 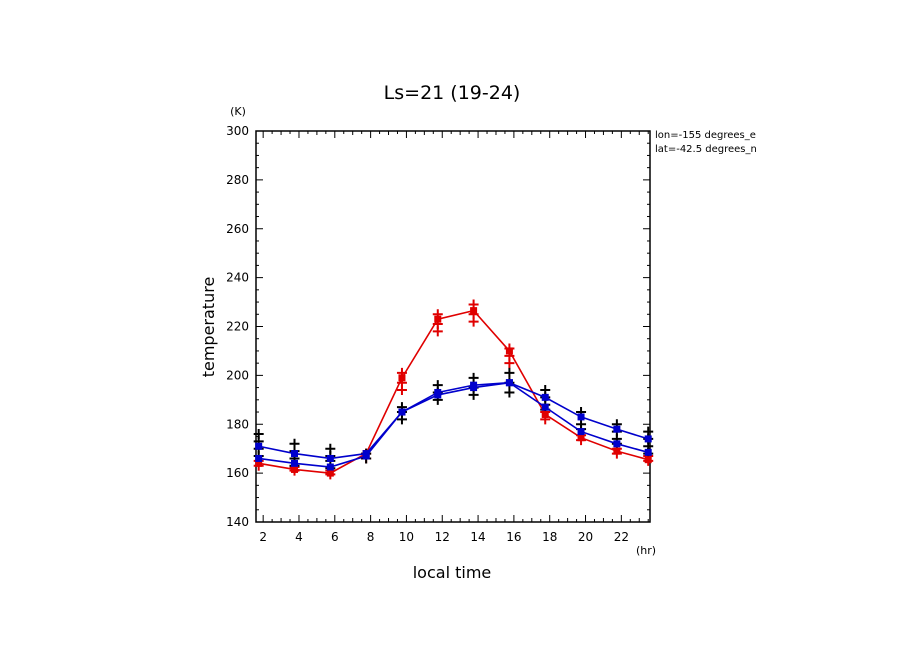 What do you see at coordinates (299, 537) in the screenshot?
I see `x-tick-label: 4` at bounding box center [299, 537].